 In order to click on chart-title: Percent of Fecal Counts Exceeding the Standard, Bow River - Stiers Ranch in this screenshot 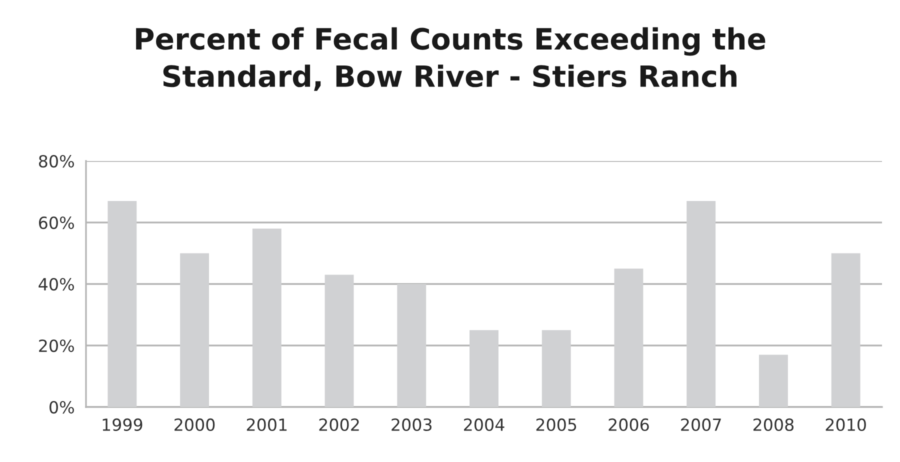, I will do `click(451, 59)`.